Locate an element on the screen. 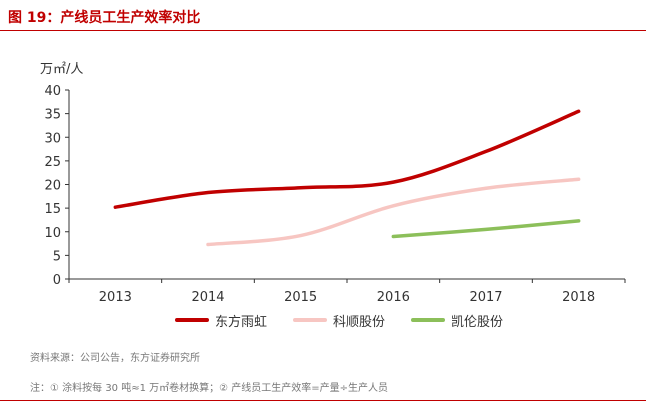  y-axis-label: 万㎡/人 is located at coordinates (61, 69).